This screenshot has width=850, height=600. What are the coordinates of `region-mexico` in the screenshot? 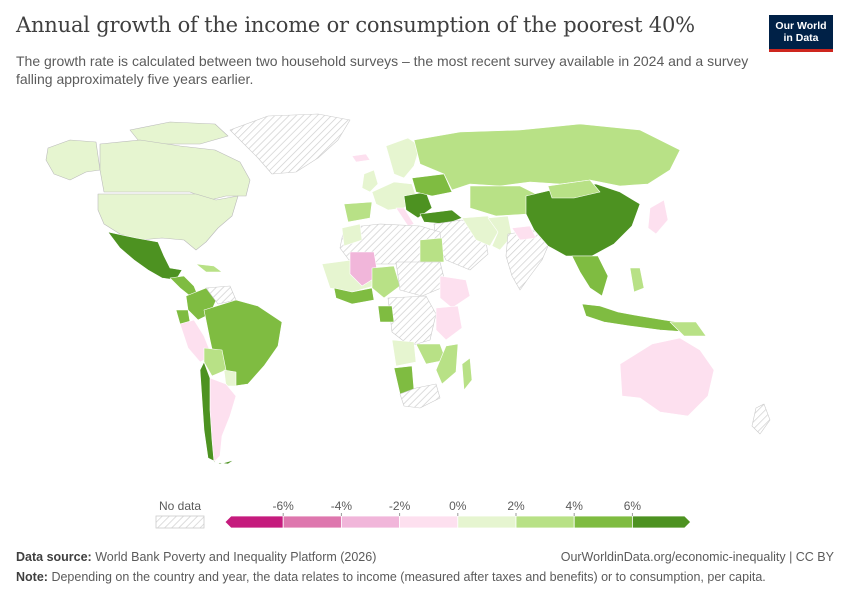 It's located at (145, 256).